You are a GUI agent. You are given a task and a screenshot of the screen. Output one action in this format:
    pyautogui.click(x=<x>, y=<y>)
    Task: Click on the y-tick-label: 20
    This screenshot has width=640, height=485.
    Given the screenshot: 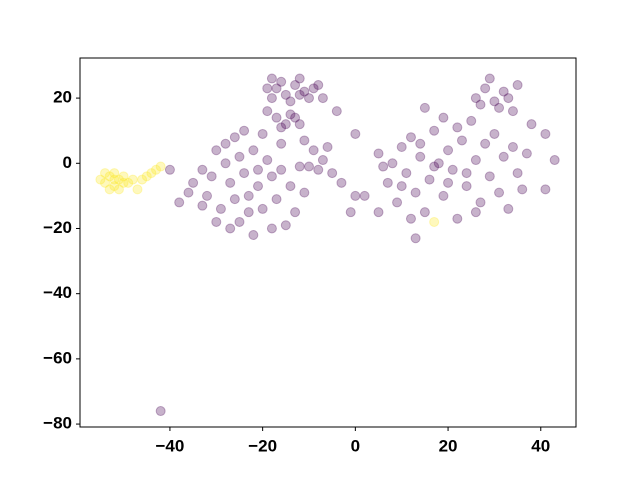 What is the action you would take?
    pyautogui.click(x=62, y=97)
    